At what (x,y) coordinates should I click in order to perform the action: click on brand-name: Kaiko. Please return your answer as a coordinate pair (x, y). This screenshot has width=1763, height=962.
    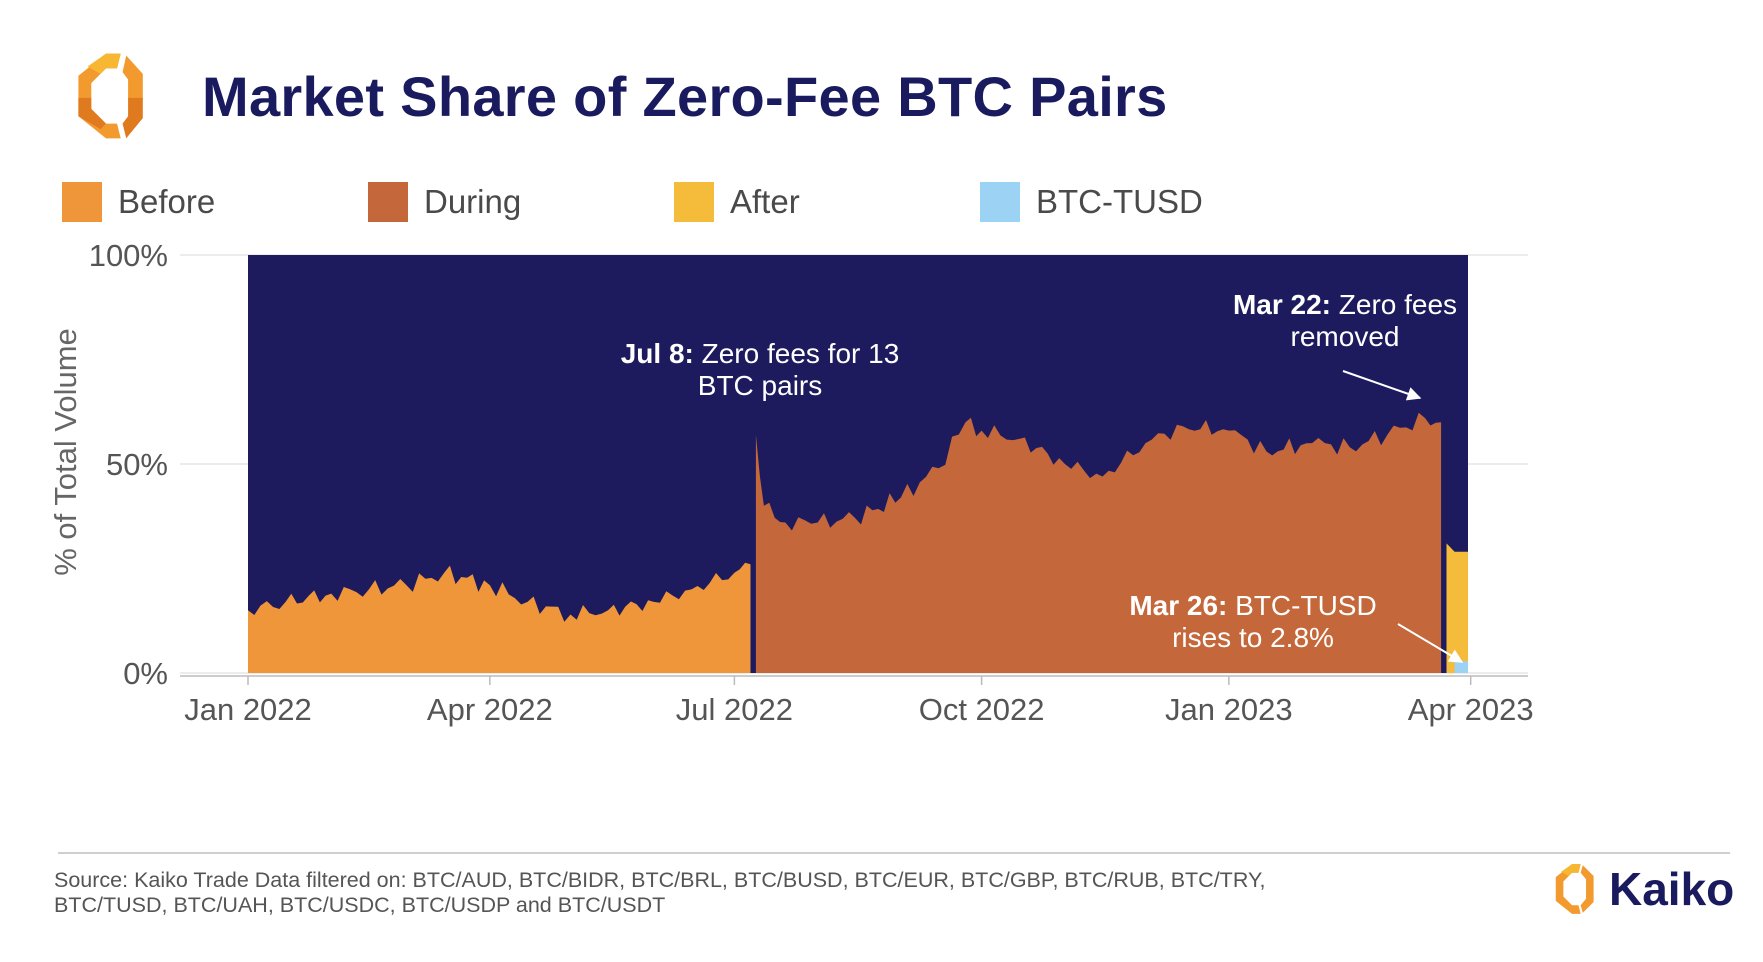
    Looking at the image, I should click on (1672, 889).